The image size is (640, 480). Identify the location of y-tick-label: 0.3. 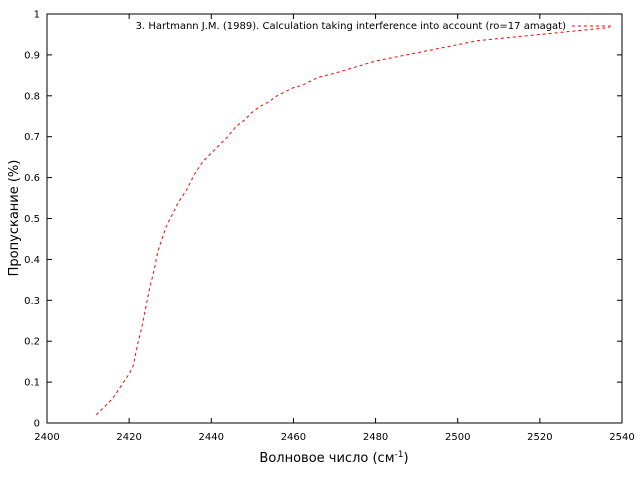
(32, 301).